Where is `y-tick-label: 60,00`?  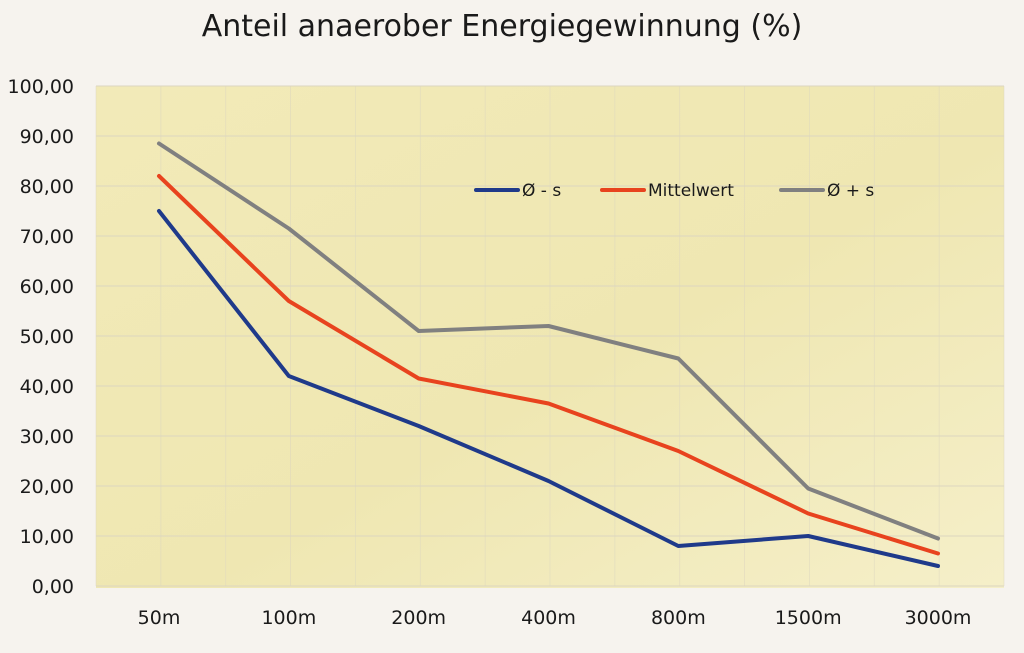 y-tick-label: 60,00 is located at coordinates (47, 287).